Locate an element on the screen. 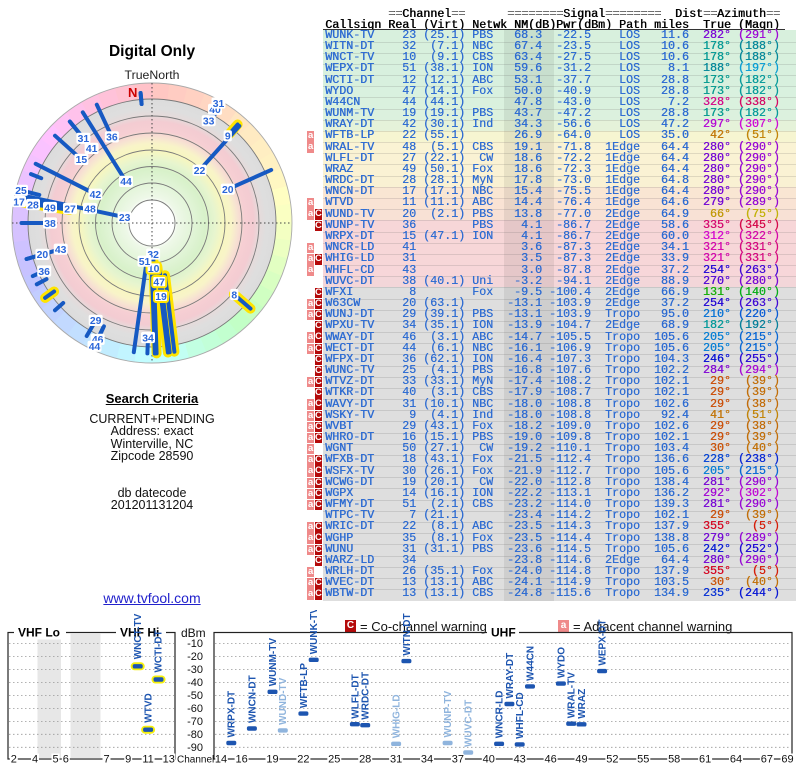 The width and height of the screenshot is (800, 768). svg-text: WRPX-DT is located at coordinates (232, 714).